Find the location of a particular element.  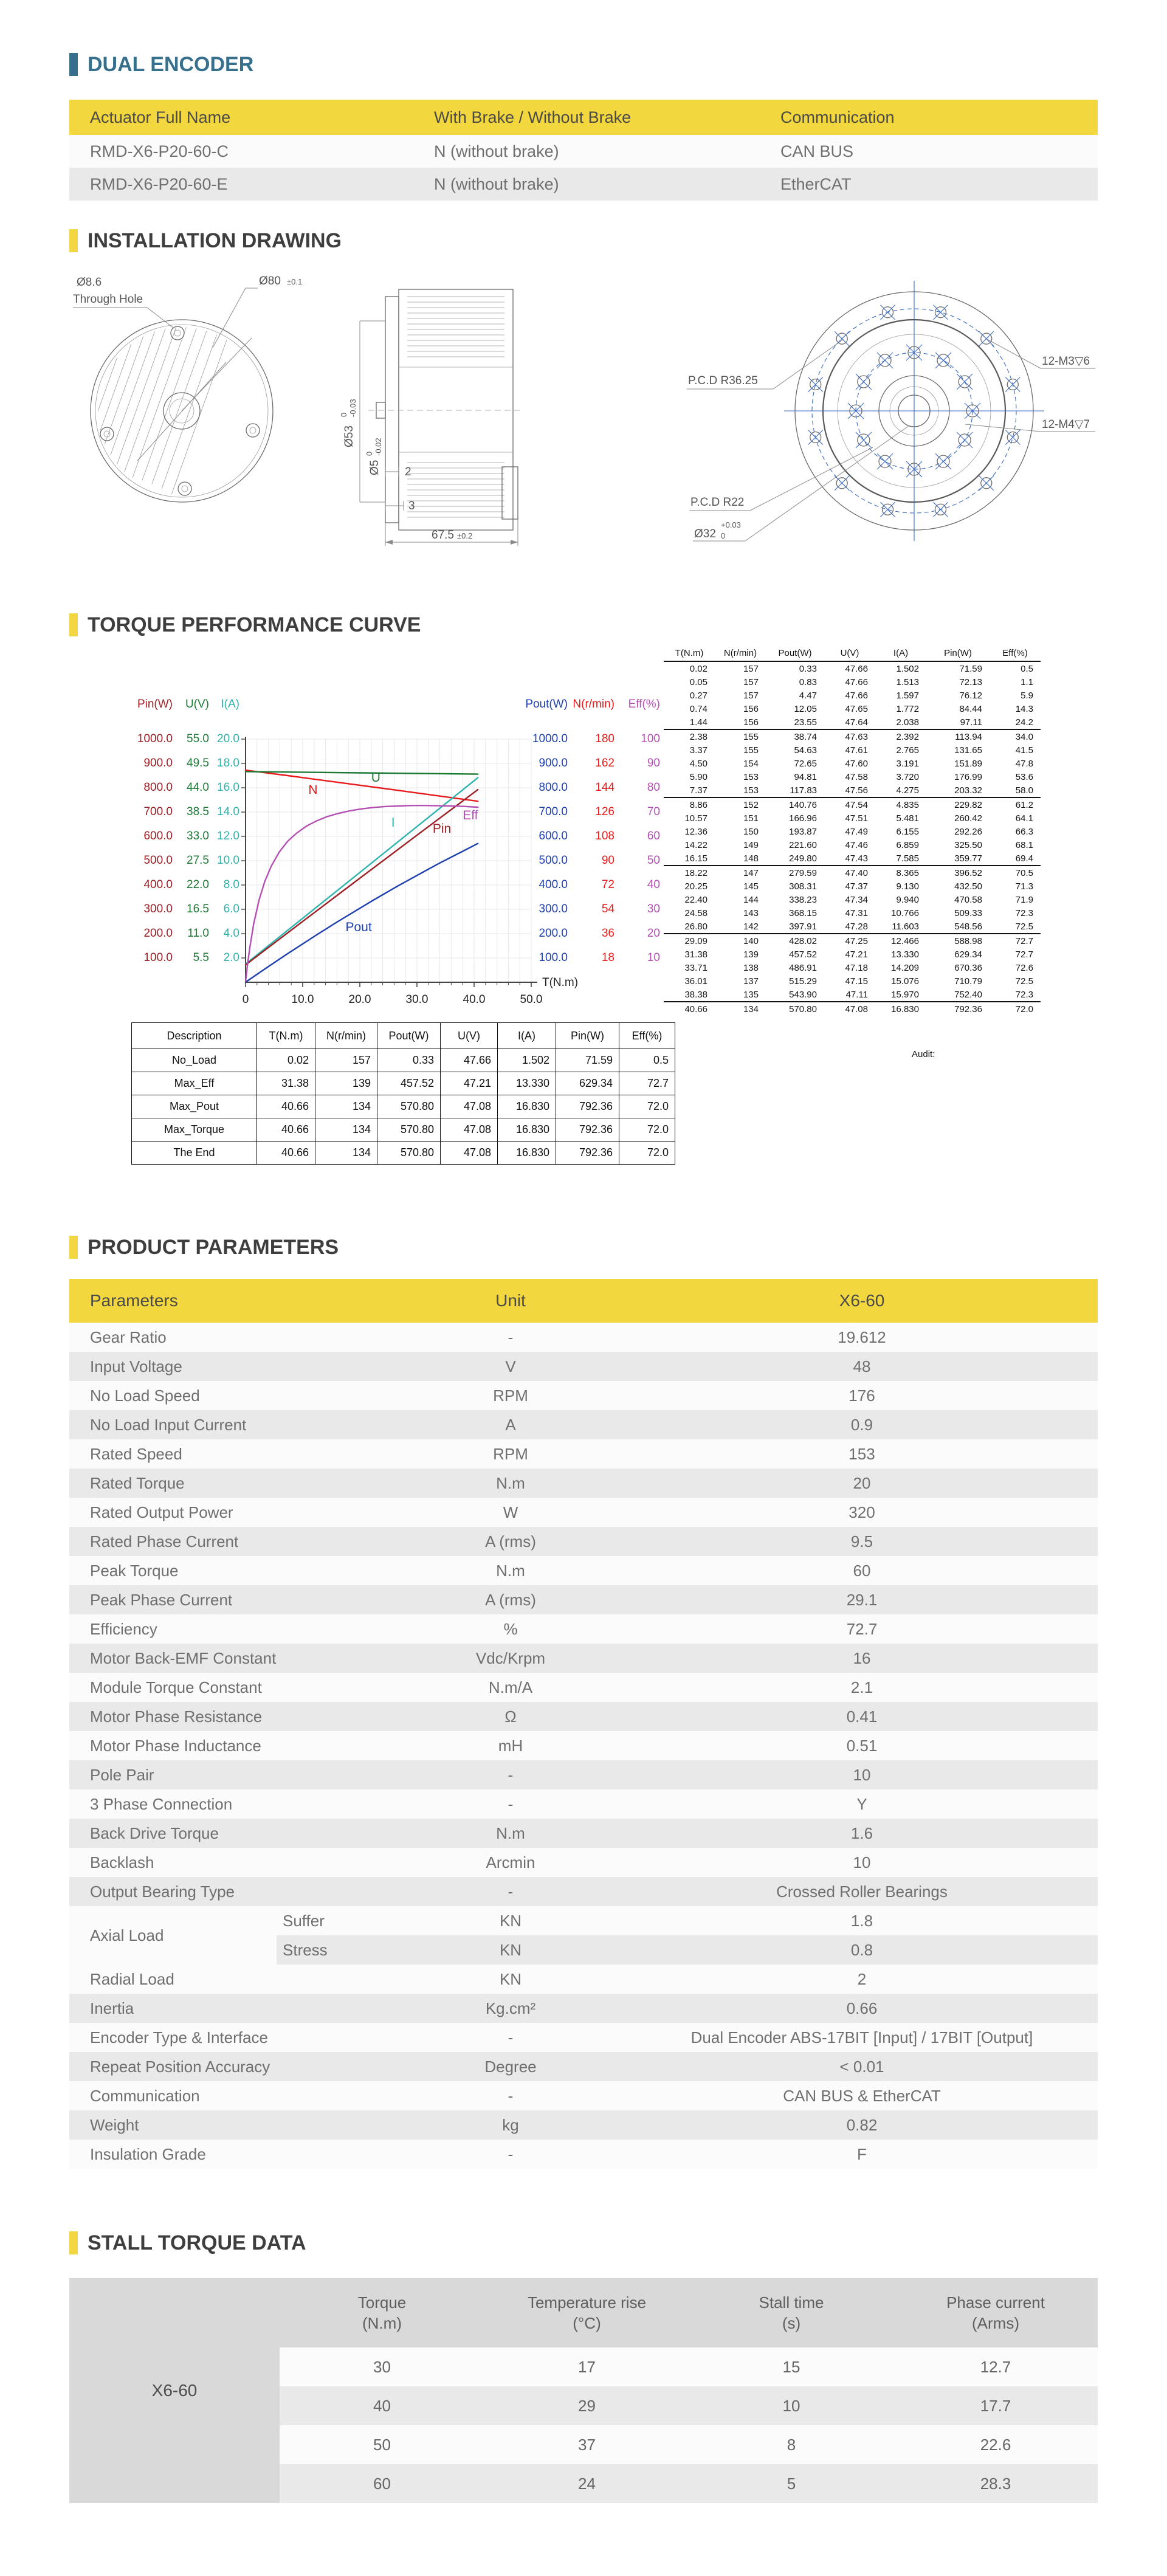

table-header-row: Parameters Unit X6-60 is located at coordinates (583, 1301).